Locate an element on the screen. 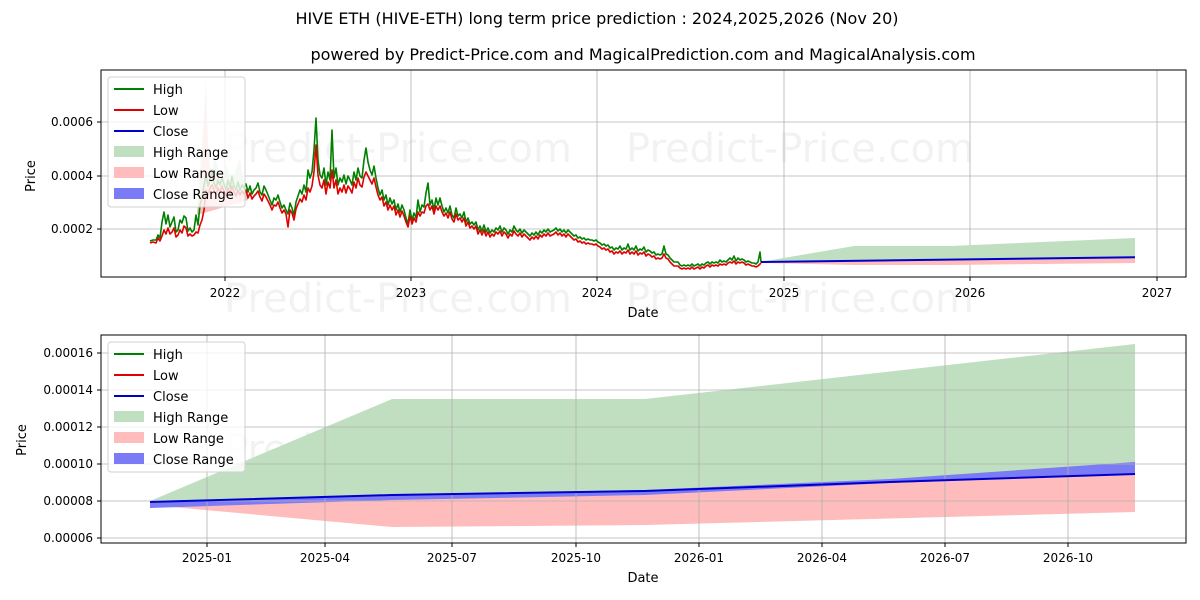 This screenshot has width=1200, height=600. svg-text: 2025-04 is located at coordinates (325, 558).